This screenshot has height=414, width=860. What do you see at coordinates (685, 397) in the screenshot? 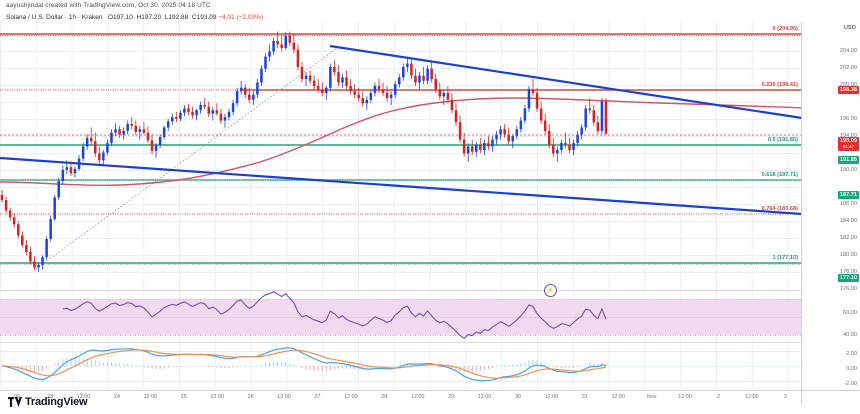
I see `time-tick-20: 12:00` at bounding box center [685, 397].